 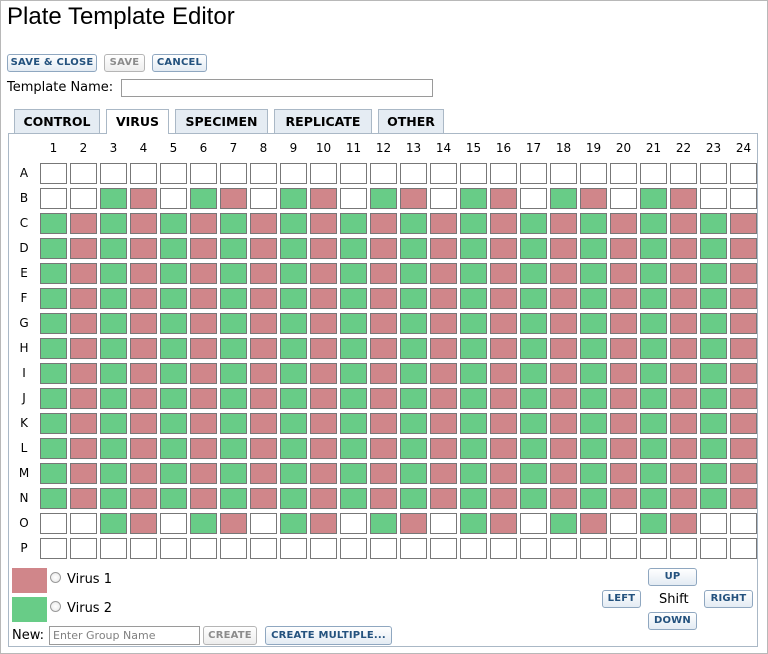 I want to click on well-I18, so click(x=563, y=373).